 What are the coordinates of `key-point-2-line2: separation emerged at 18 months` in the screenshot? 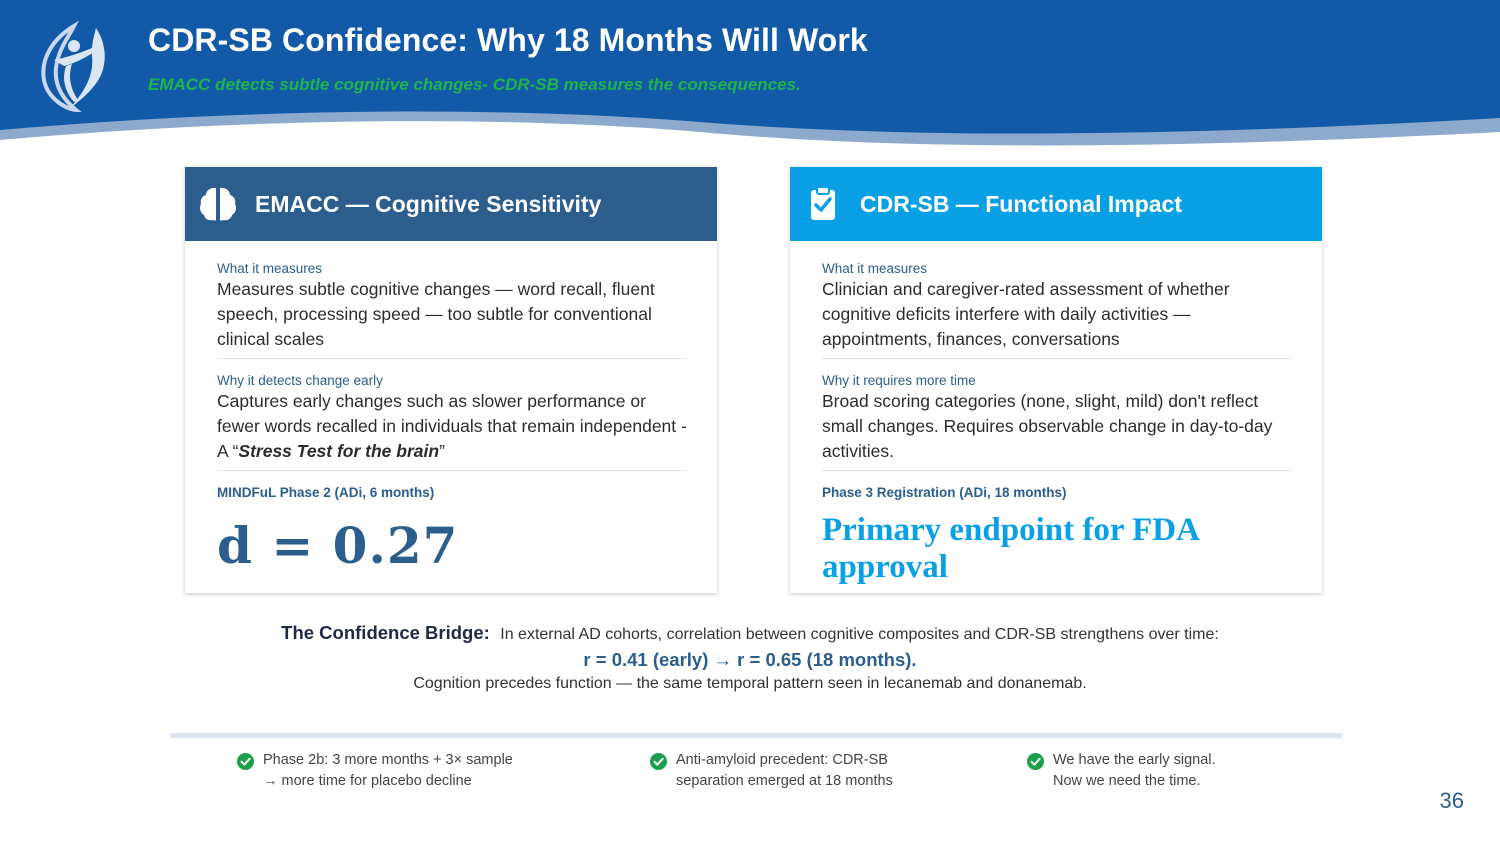 It's located at (784, 781).